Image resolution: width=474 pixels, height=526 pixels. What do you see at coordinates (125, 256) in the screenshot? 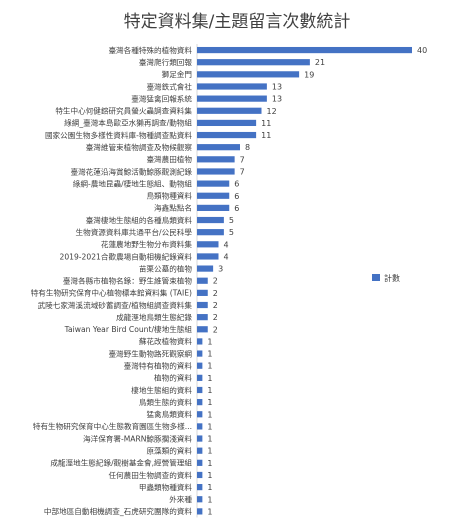
I see `category-label: 2019-2021合歡農場自動相機紀錄資料` at bounding box center [125, 256].